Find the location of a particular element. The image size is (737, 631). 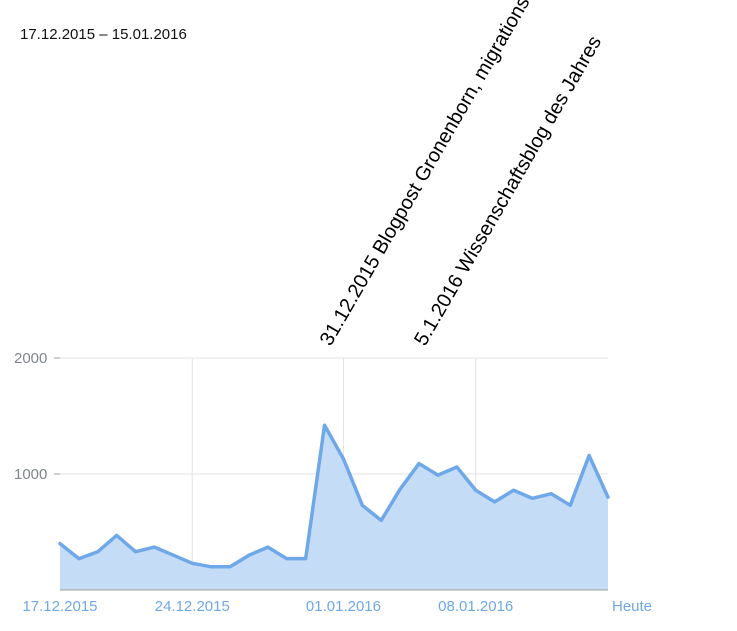

x-tick-label: Heute is located at coordinates (632, 606).